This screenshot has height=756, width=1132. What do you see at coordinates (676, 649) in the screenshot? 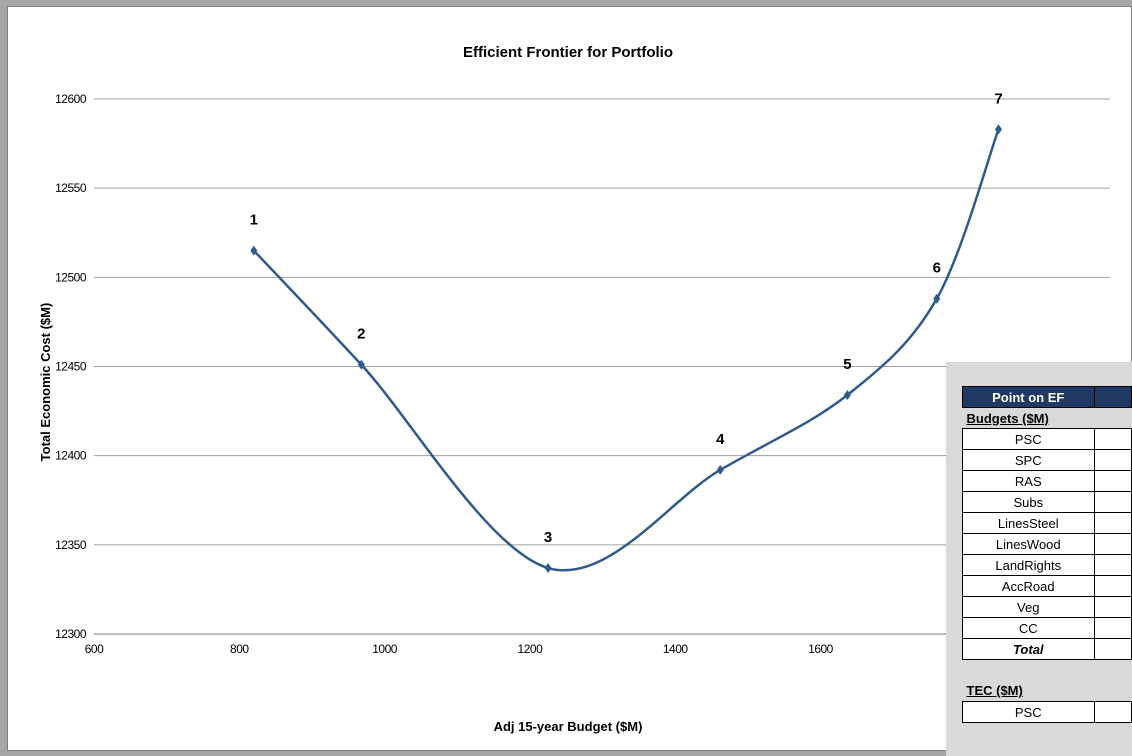
I see `x-tick-label: 1400` at bounding box center [676, 649].